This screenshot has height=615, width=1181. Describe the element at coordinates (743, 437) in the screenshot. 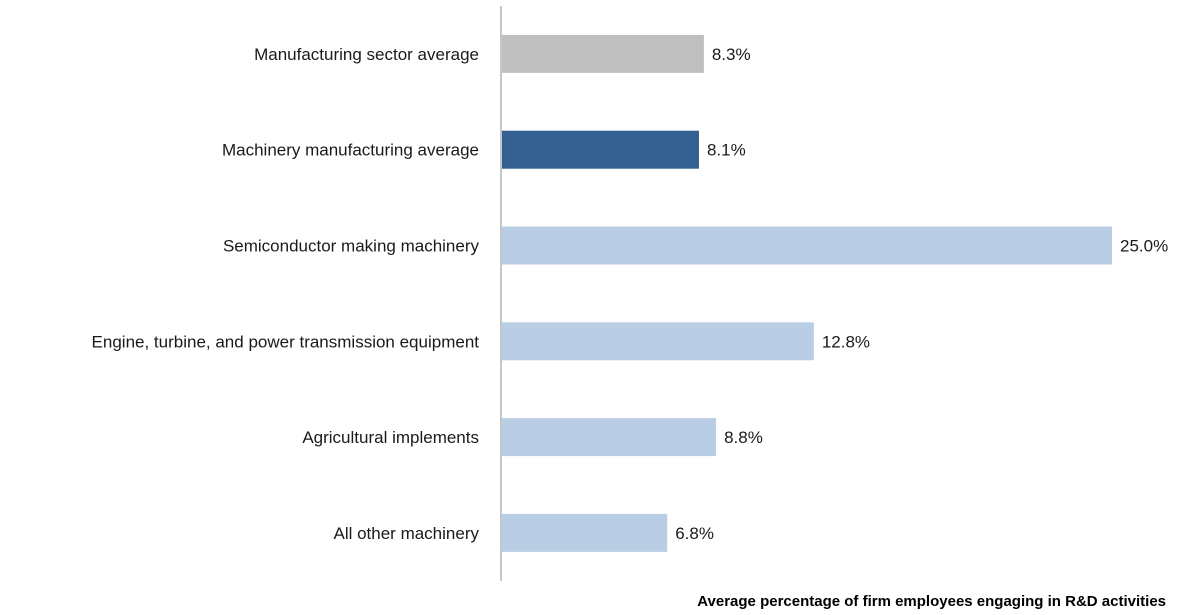

I see `value-label-4: 8.8%` at that location.